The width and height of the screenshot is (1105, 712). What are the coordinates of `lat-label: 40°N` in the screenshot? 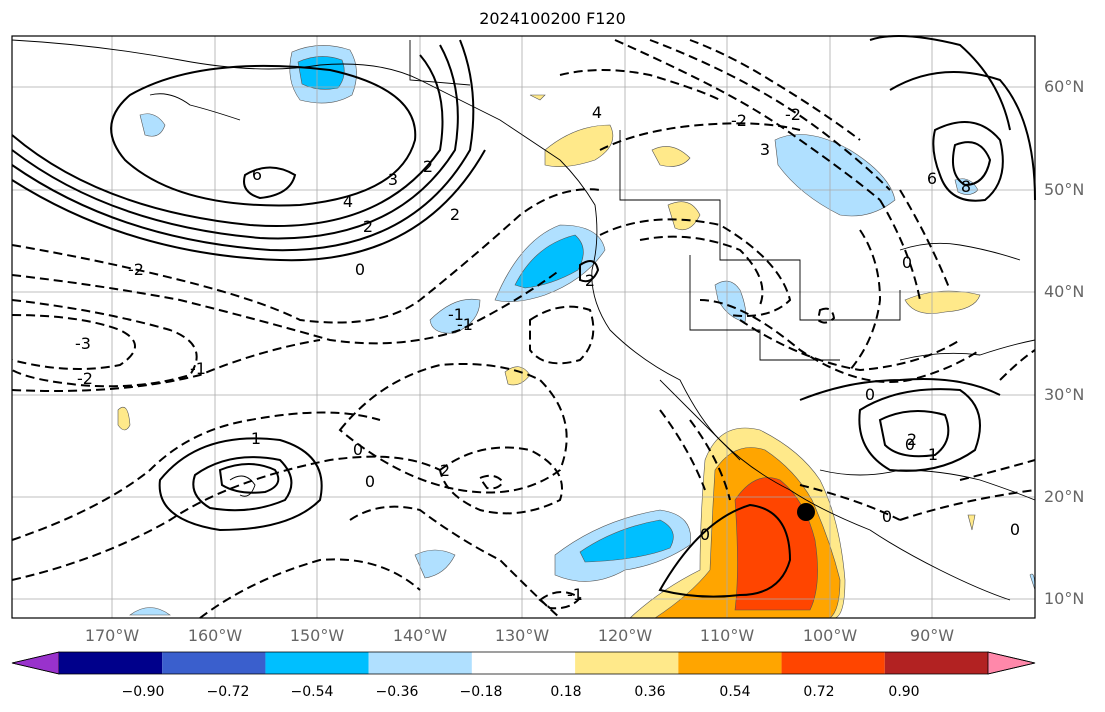 It's located at (1064, 291).